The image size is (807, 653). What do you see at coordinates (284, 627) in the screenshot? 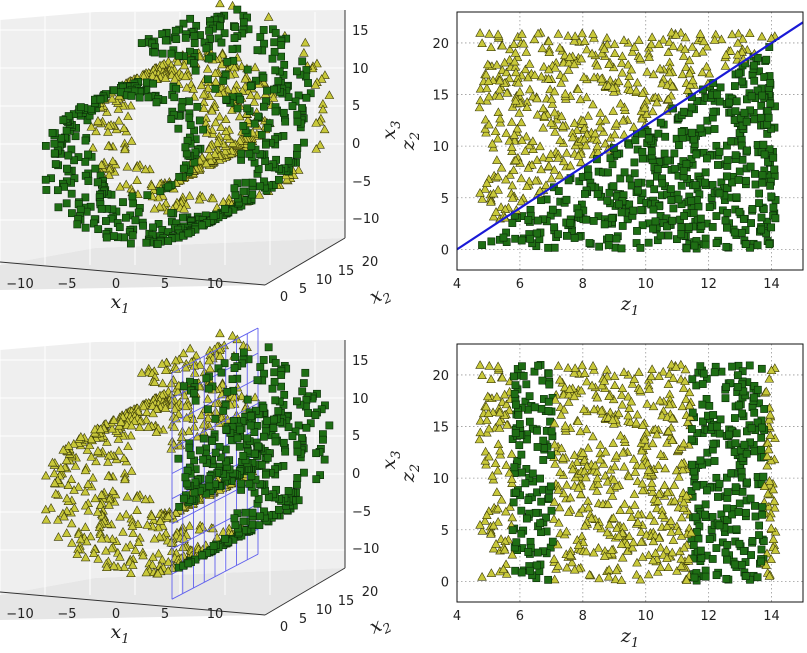
I see `x2-tick-label: 0` at bounding box center [284, 627].